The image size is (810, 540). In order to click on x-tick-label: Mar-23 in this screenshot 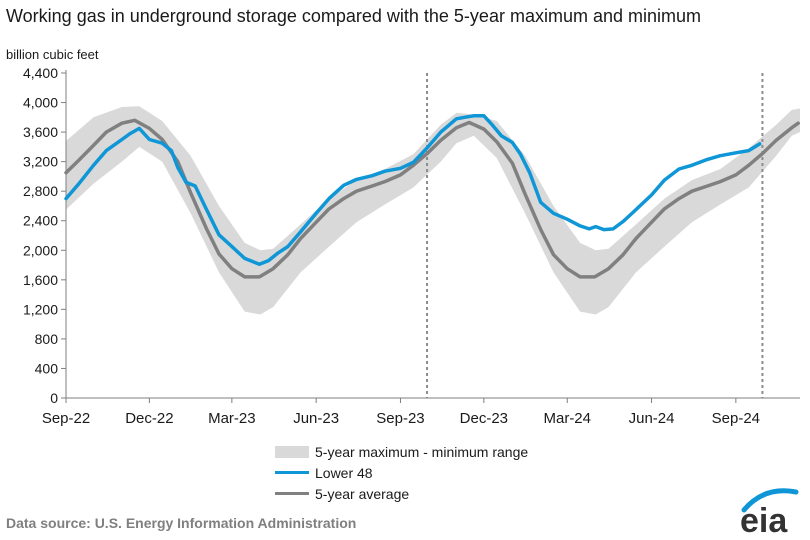, I will do `click(232, 418)`.